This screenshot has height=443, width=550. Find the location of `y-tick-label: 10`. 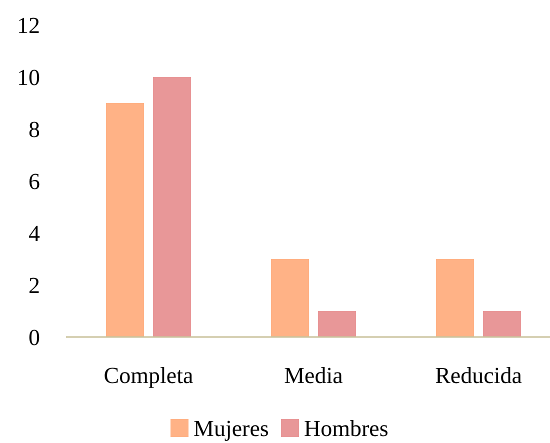

y-tick-label: 10 is located at coordinates (28, 77).